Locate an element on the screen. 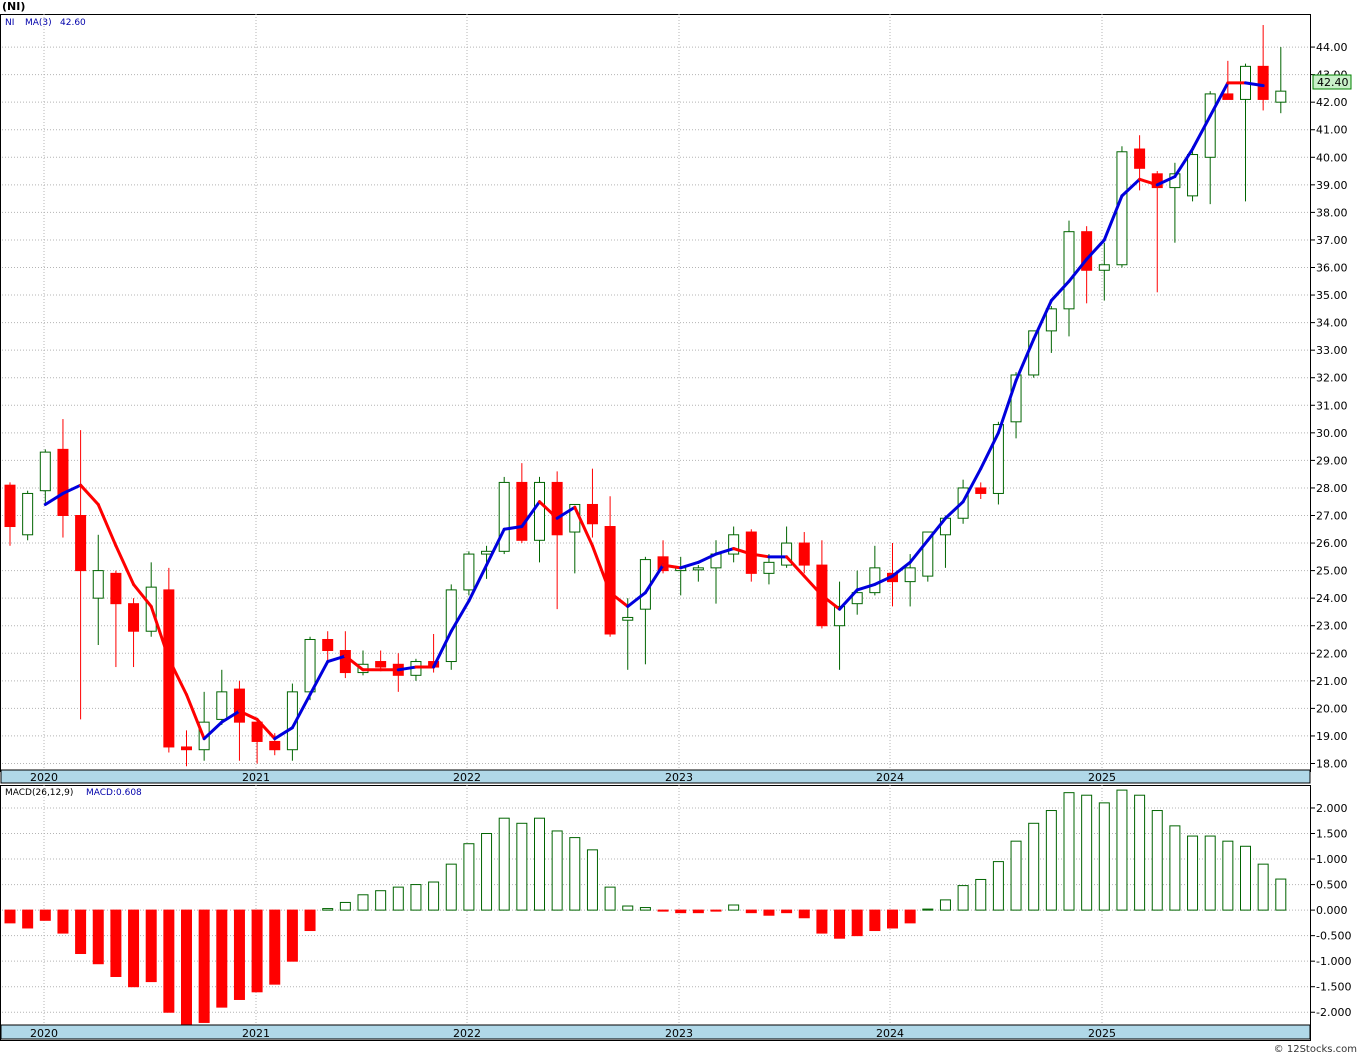 Image resolution: width=1360 pixels, height=1060 pixels. last-price-tag: 42.40 is located at coordinates (1332, 82).